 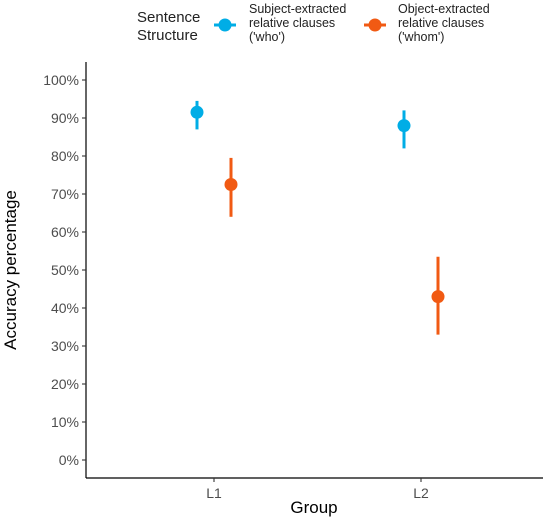 I want to click on legend-label: Subject-extracted, so click(x=297, y=9).